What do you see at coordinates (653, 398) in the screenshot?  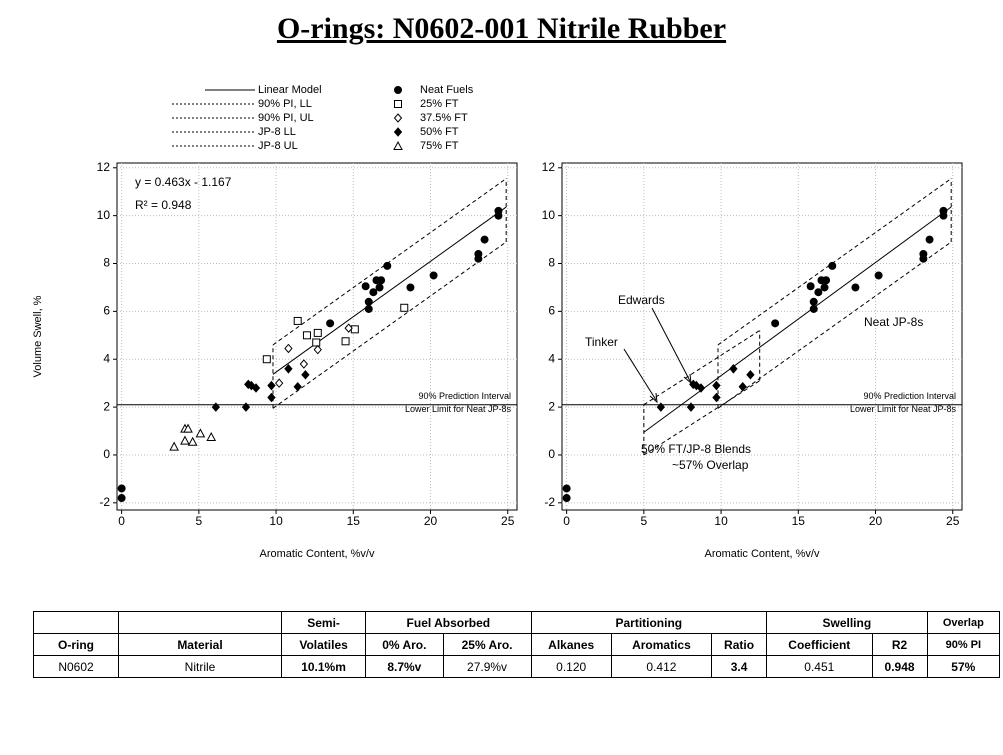 I see `arrow-head` at bounding box center [653, 398].